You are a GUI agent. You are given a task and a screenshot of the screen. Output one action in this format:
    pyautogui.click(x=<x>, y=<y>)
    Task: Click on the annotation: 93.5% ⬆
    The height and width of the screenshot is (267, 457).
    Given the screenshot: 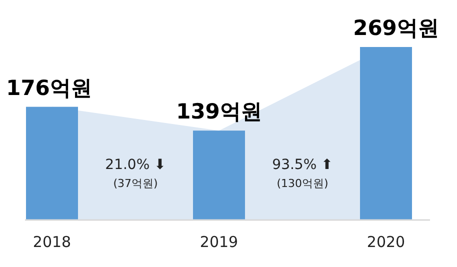 What is the action you would take?
    pyautogui.click(x=302, y=165)
    